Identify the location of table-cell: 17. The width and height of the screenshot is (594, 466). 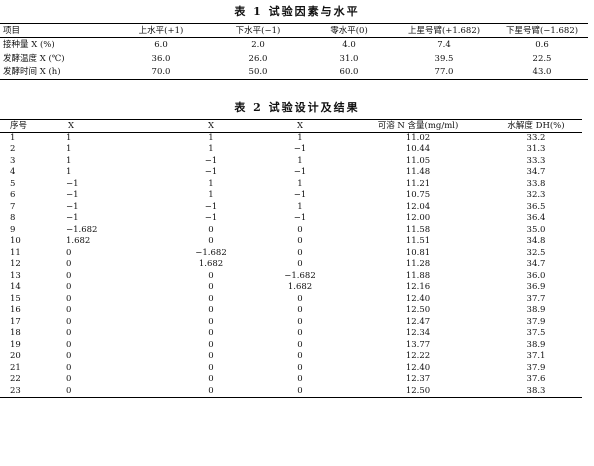
(15, 321).